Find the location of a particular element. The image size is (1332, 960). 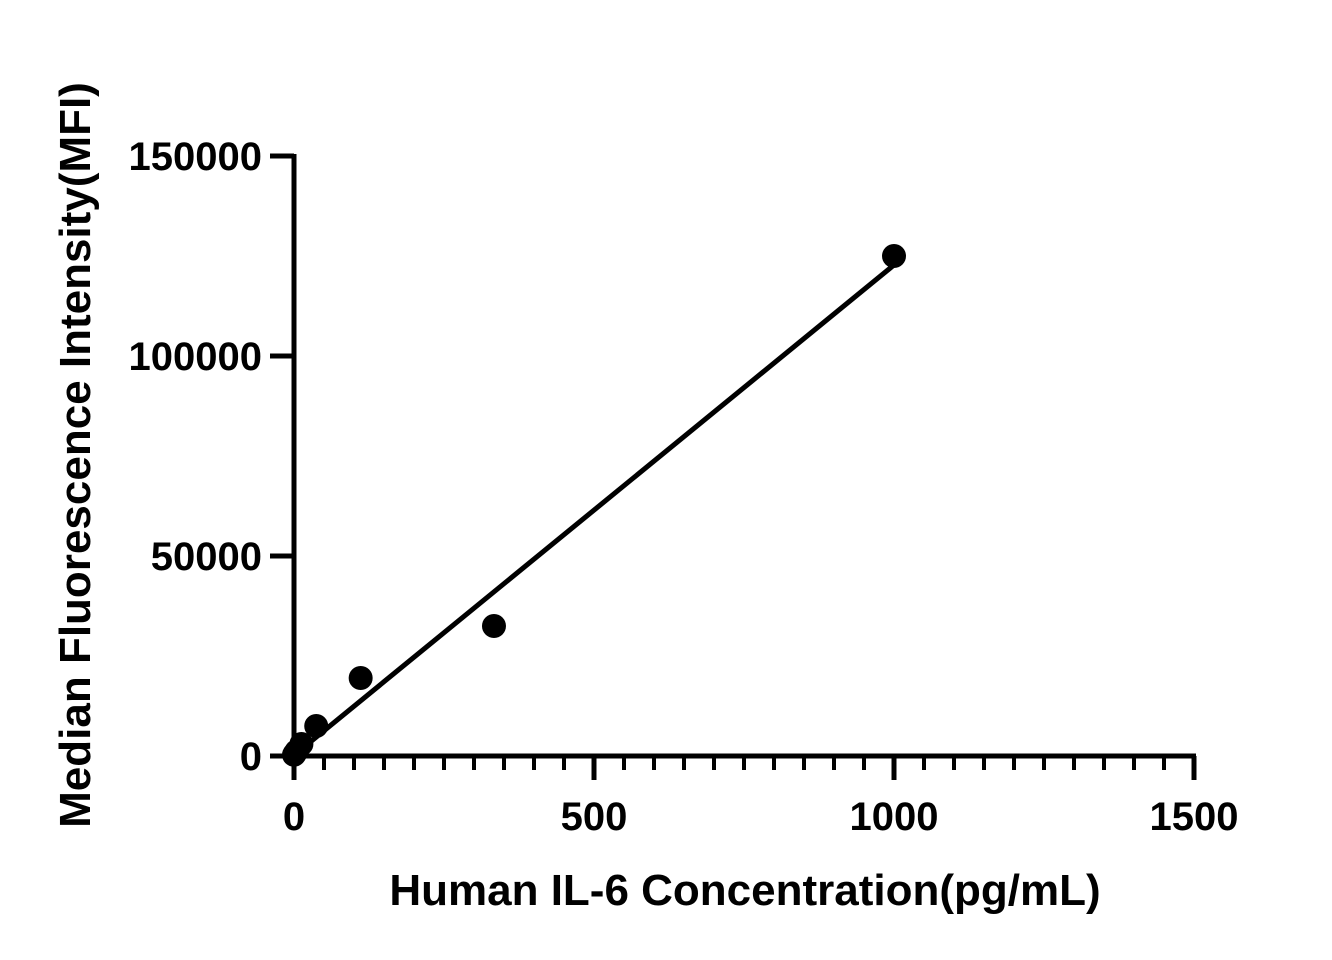

y-tick-label: 50000 is located at coordinates (206, 557).